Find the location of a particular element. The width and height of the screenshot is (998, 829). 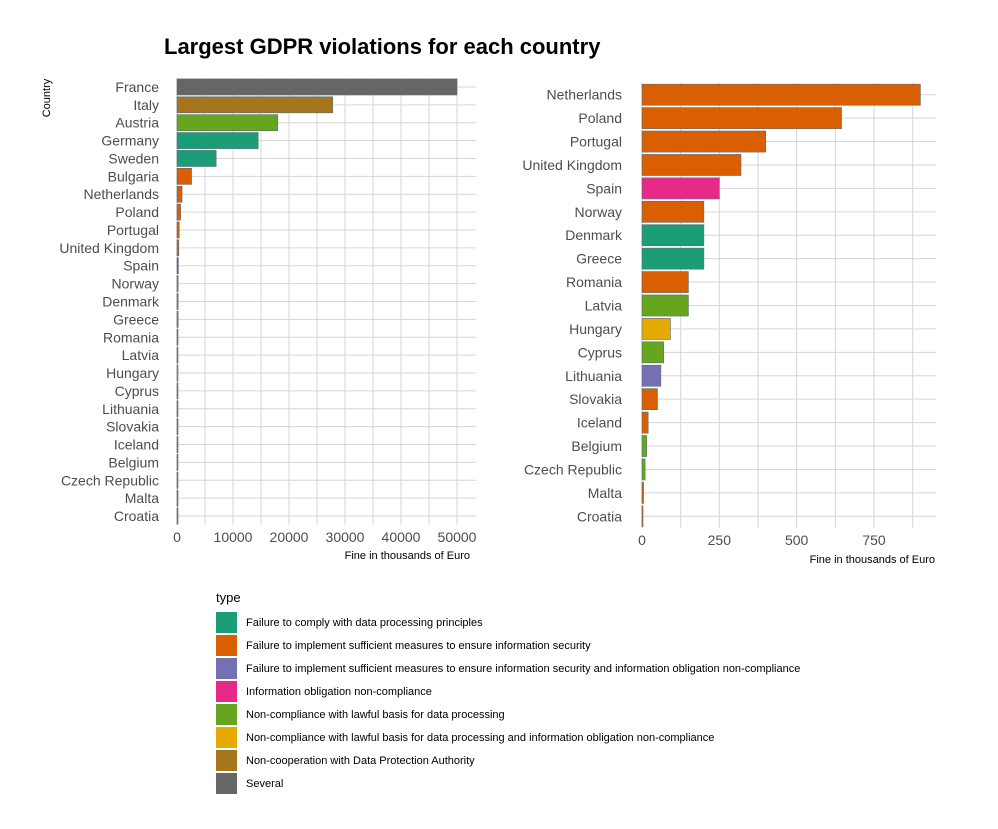

x-tick-label-50000: 50000 is located at coordinates (457, 537).